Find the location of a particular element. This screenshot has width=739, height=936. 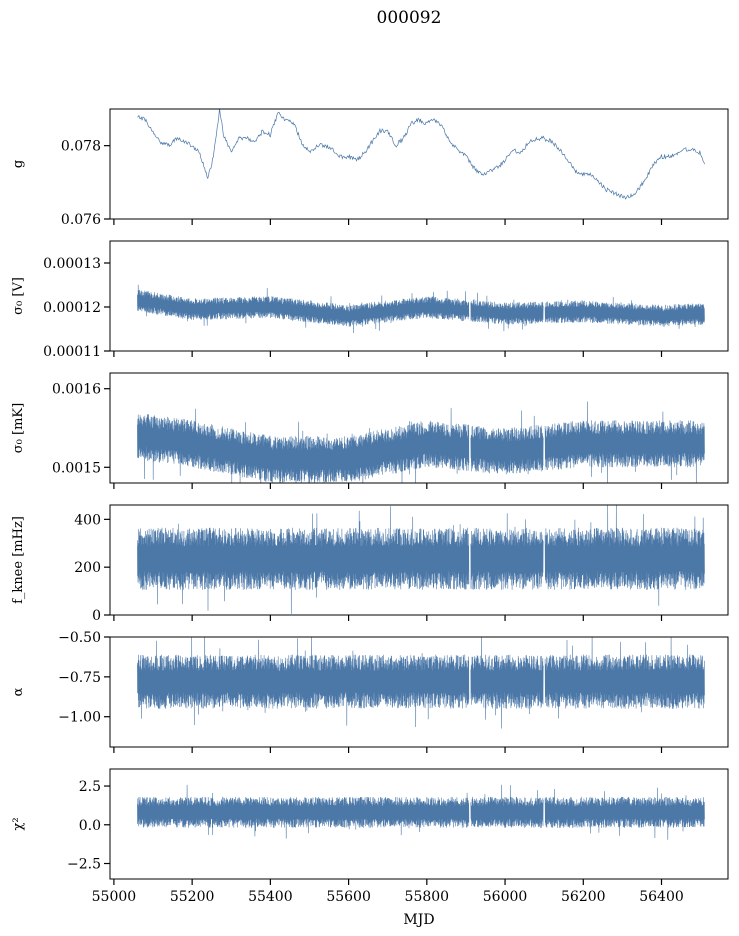

y-tick-label: −1.00 is located at coordinates (79, 718).